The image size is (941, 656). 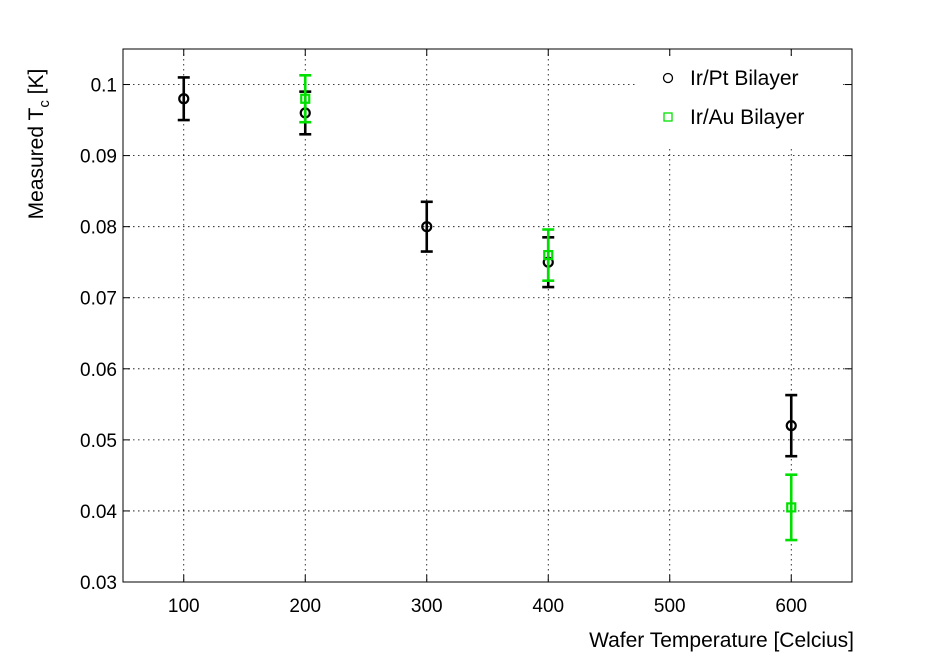 I want to click on x-tick-label: 100, so click(x=184, y=606).